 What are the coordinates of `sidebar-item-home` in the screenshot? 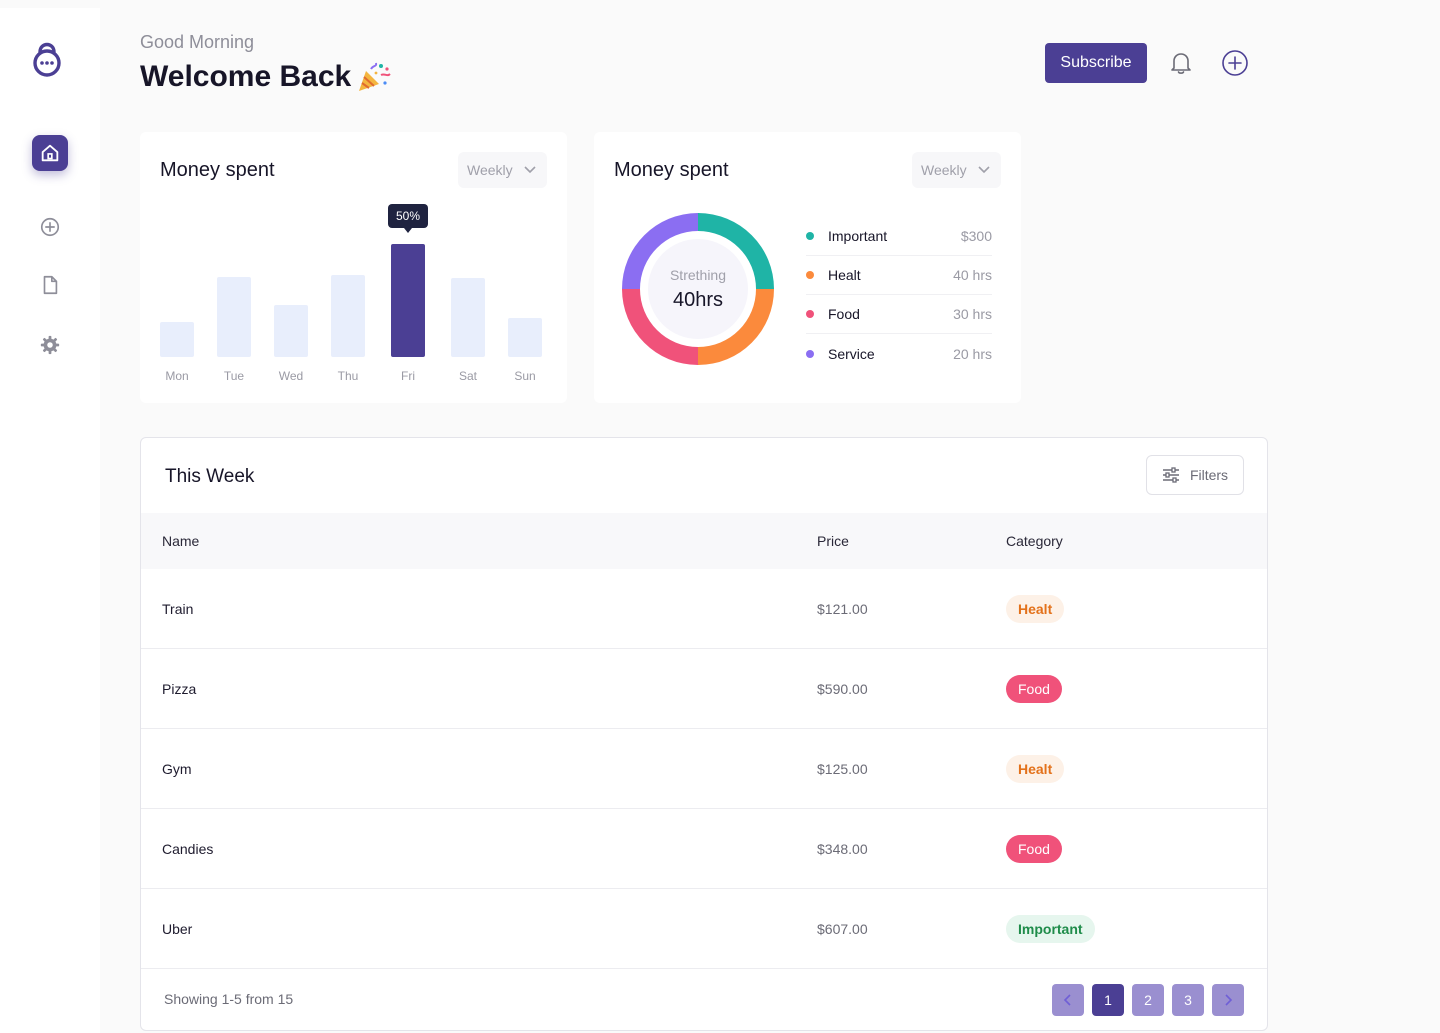 It's located at (50, 153).